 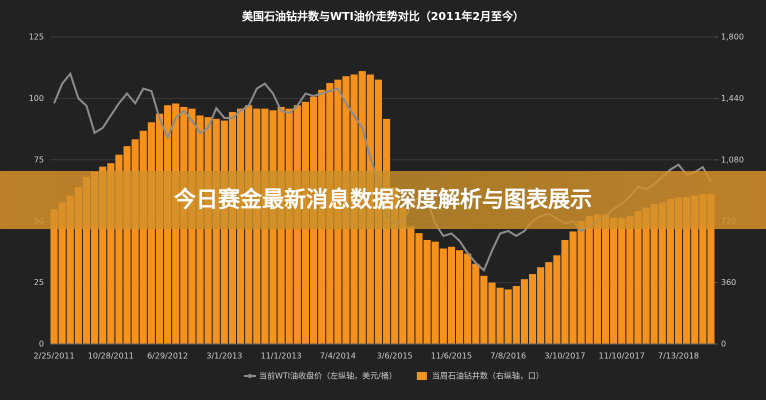 What do you see at coordinates (622, 356) in the screenshot?
I see `x-tick-label: 11/10/2017` at bounding box center [622, 356].